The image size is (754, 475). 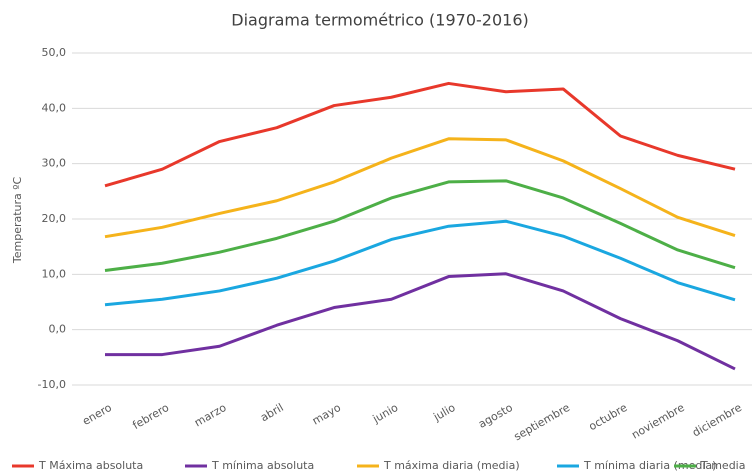 I want to click on y-tick-label: -10,0, so click(x=52, y=384).